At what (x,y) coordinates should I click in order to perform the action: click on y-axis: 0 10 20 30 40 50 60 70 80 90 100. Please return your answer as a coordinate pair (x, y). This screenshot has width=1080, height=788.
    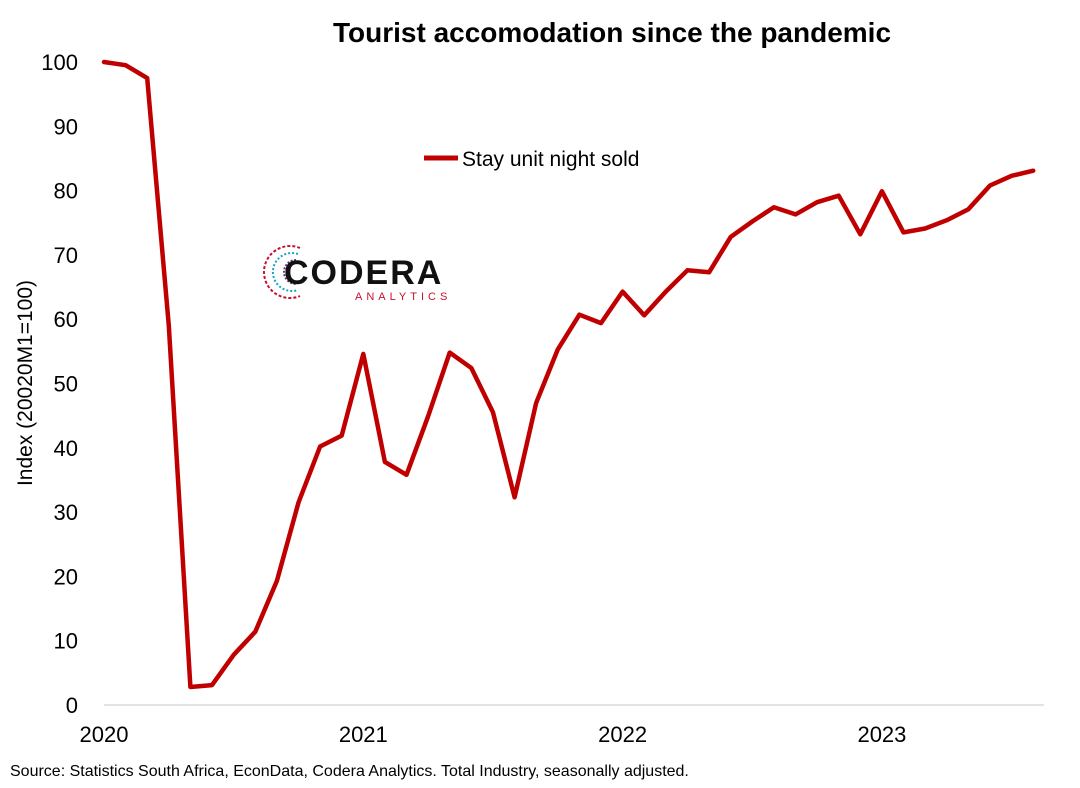
    Looking at the image, I should click on (59, 384).